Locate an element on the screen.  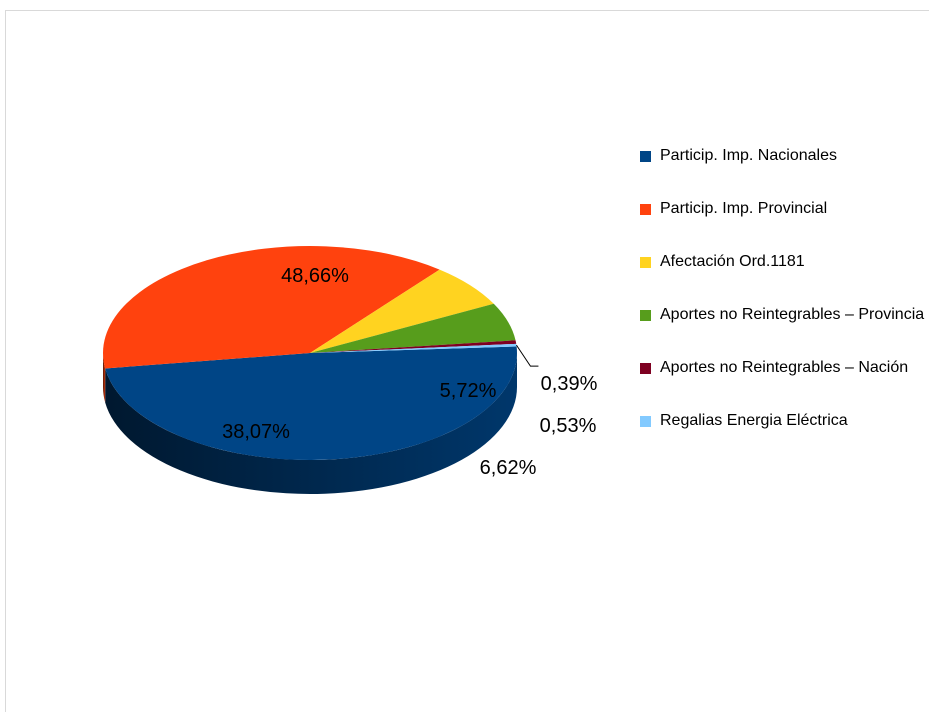
slice-data-label: 0,53% is located at coordinates (568, 426).